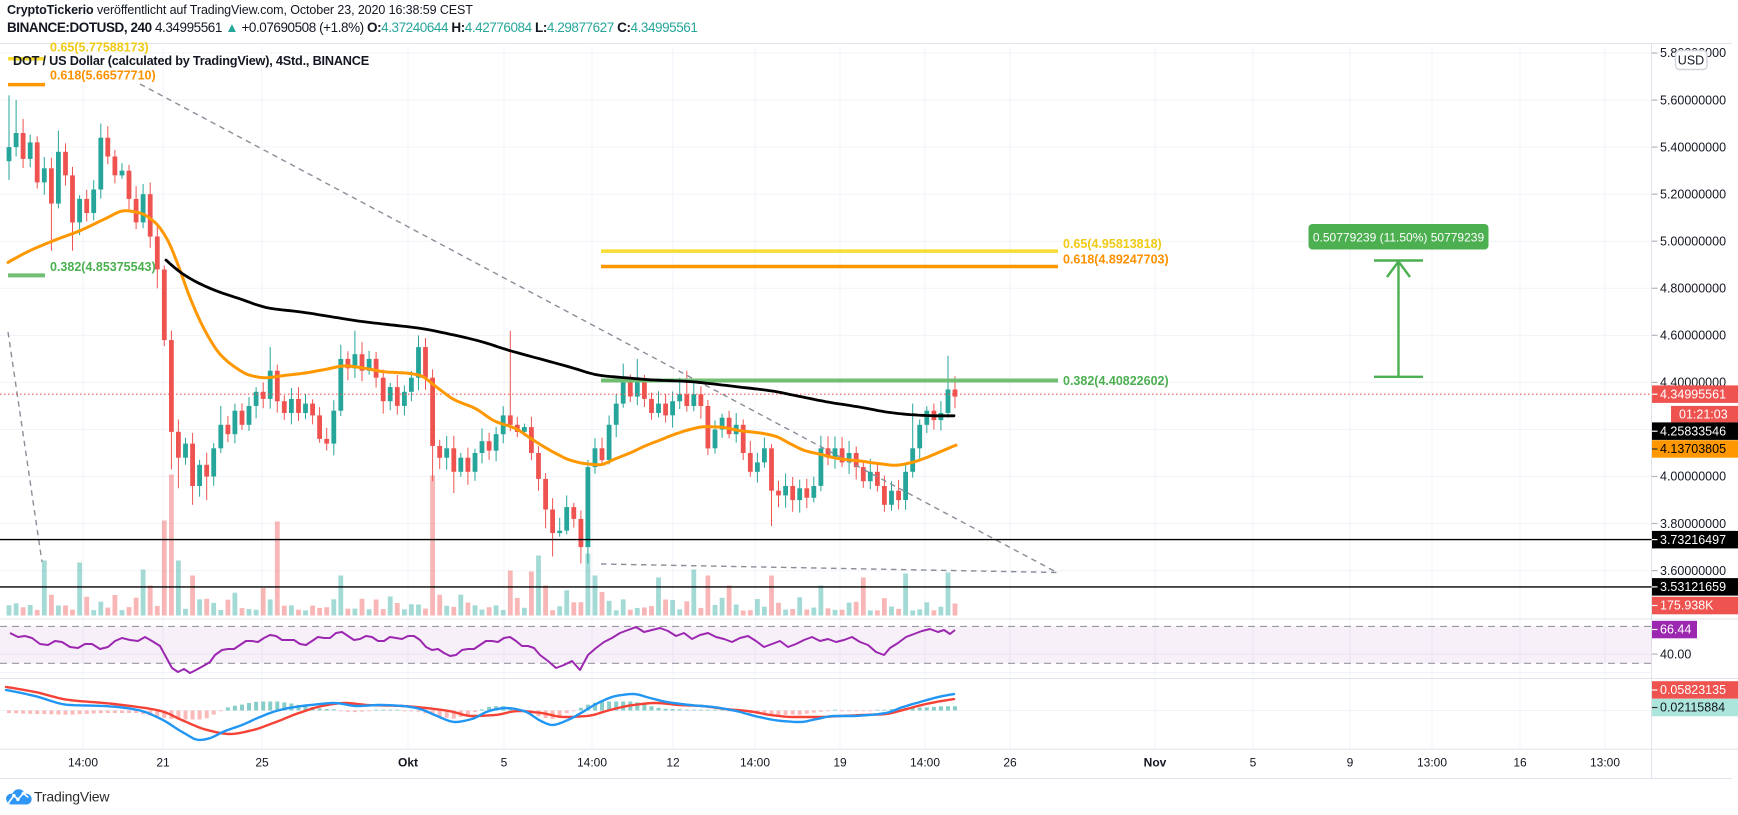 The width and height of the screenshot is (1738, 815). Describe the element at coordinates (1687, 606) in the screenshot. I see `svg-text: 175.938K` at that location.